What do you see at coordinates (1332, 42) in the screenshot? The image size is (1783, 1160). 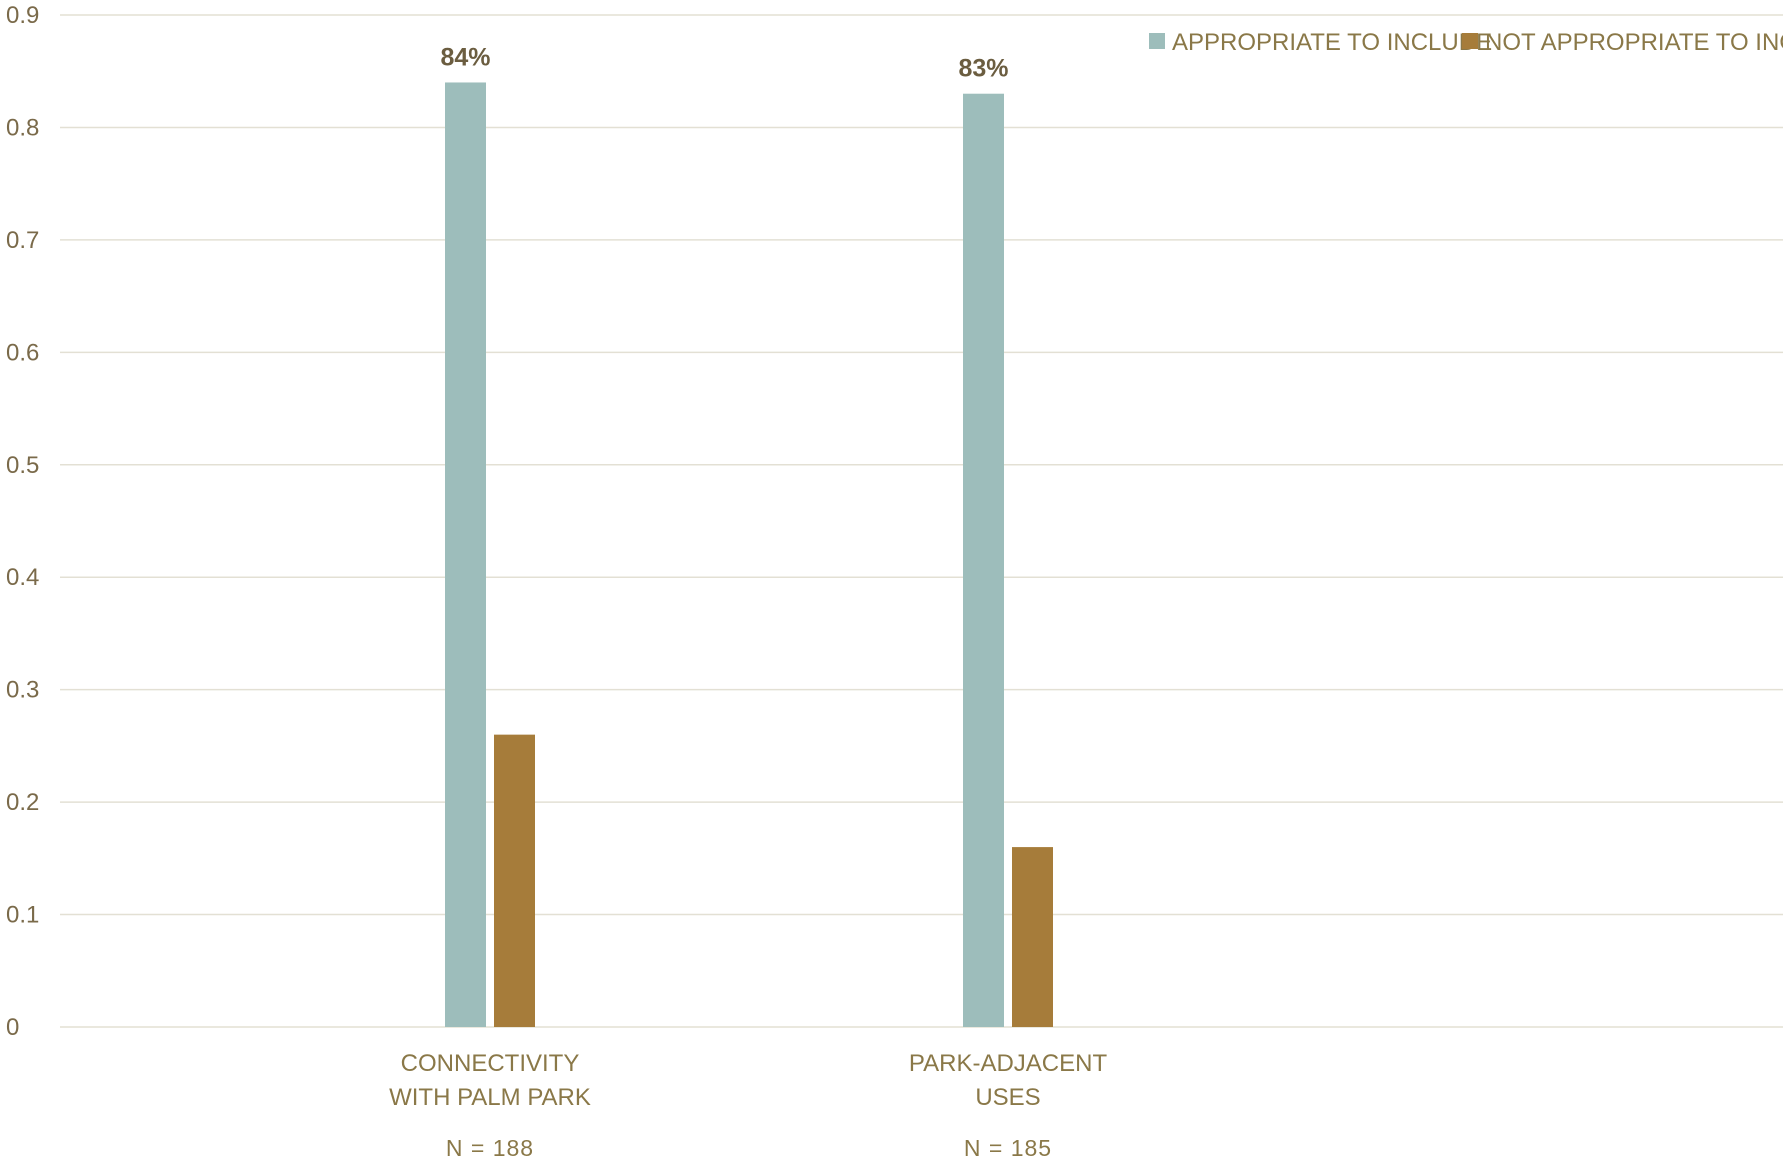 I see `legend-label: APPROPRIATE TO INCLUDE` at bounding box center [1332, 42].